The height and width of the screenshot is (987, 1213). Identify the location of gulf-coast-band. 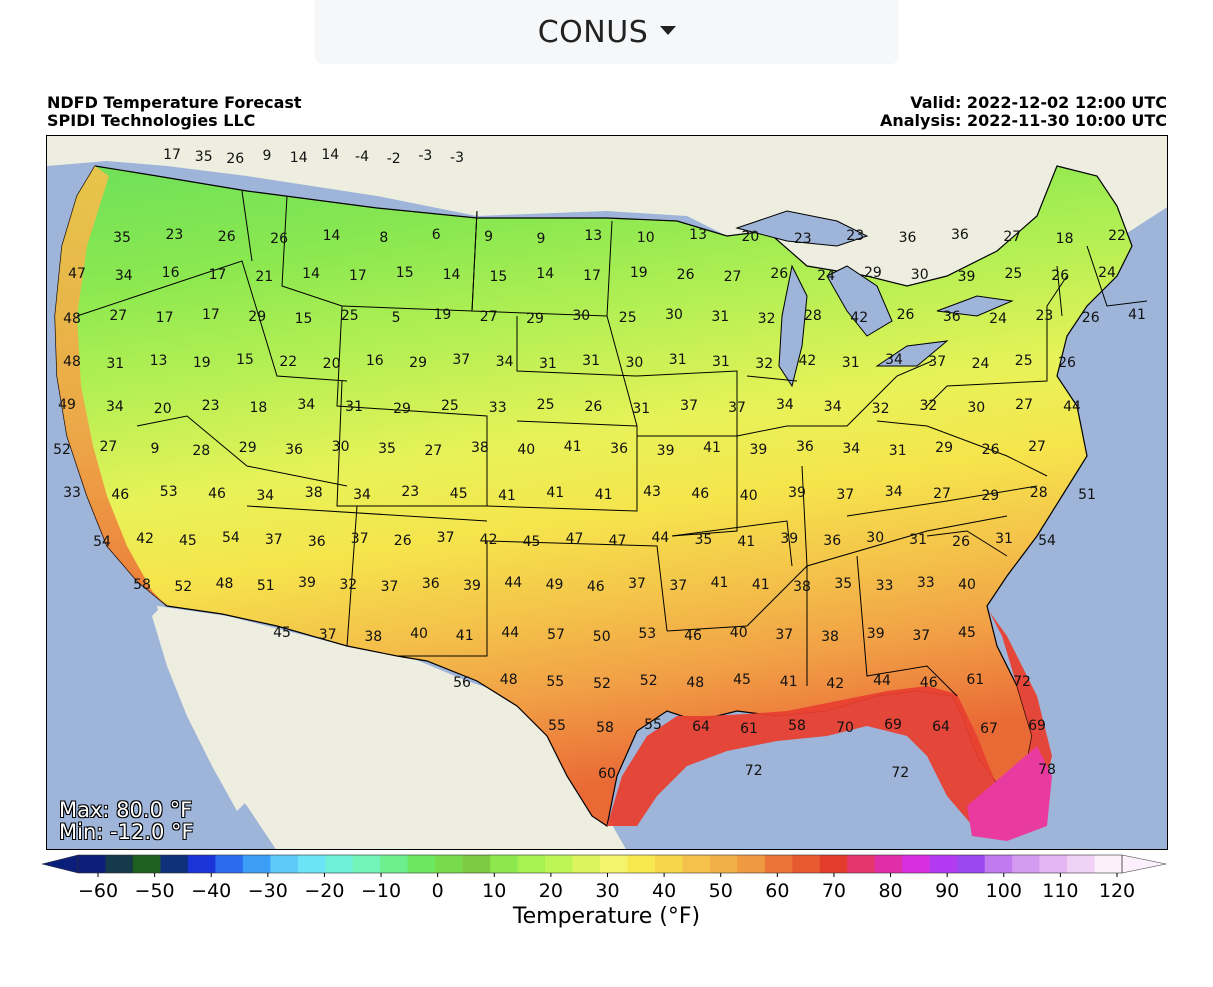
(829, 721).